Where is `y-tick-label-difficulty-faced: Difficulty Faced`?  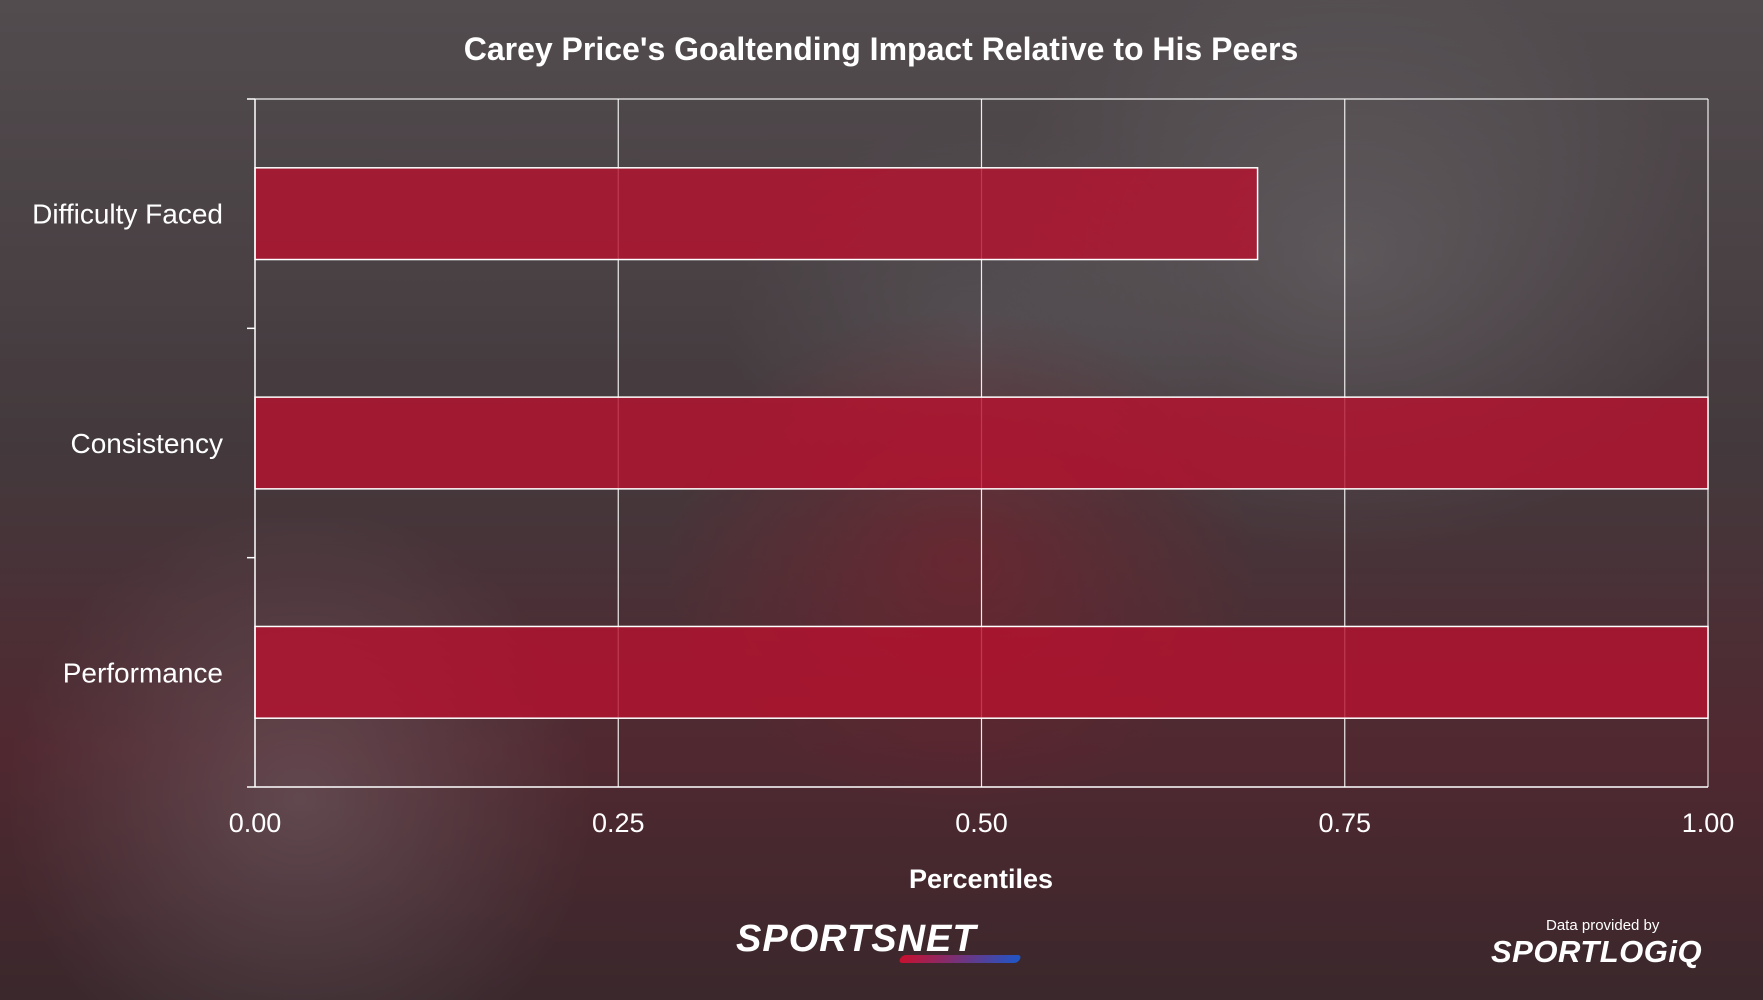
y-tick-label-difficulty-faced: Difficulty Faced is located at coordinates (127, 214).